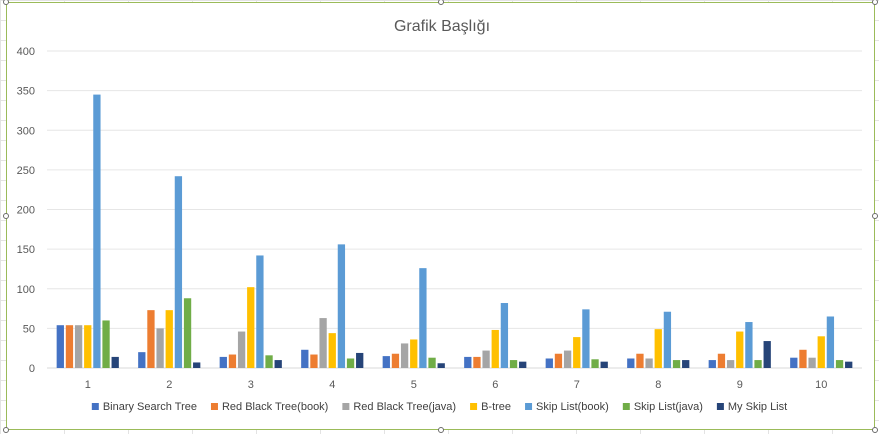 The image size is (879, 434). Describe the element at coordinates (26, 290) in the screenshot. I see `y-tick-label: 100` at that location.